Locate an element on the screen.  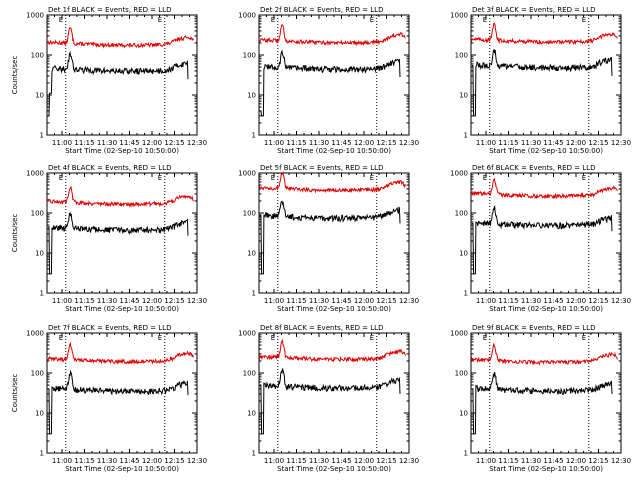
plot-frame is located at coordinates (334, 393).